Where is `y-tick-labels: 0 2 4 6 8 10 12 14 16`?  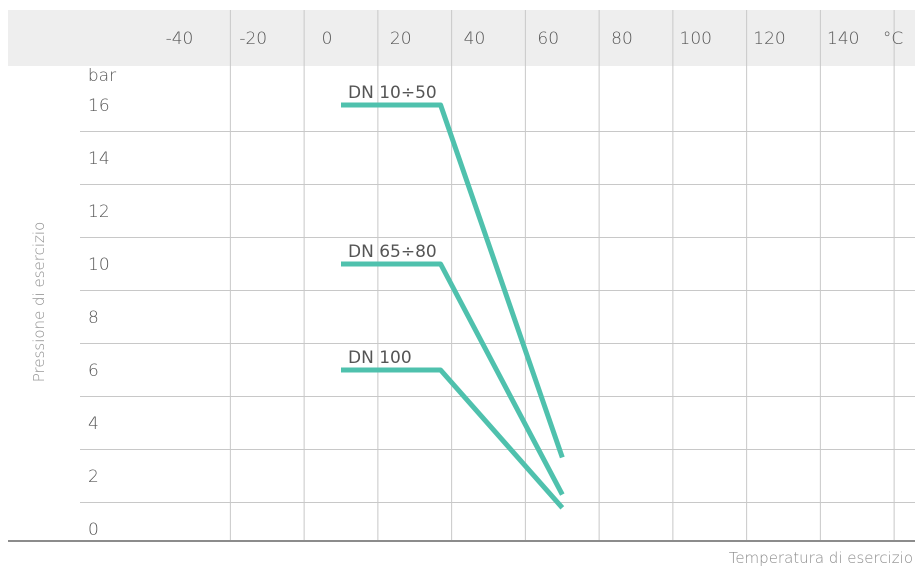 y-tick-labels: 0 2 4 6 8 10 12 14 16 is located at coordinates (99, 318).